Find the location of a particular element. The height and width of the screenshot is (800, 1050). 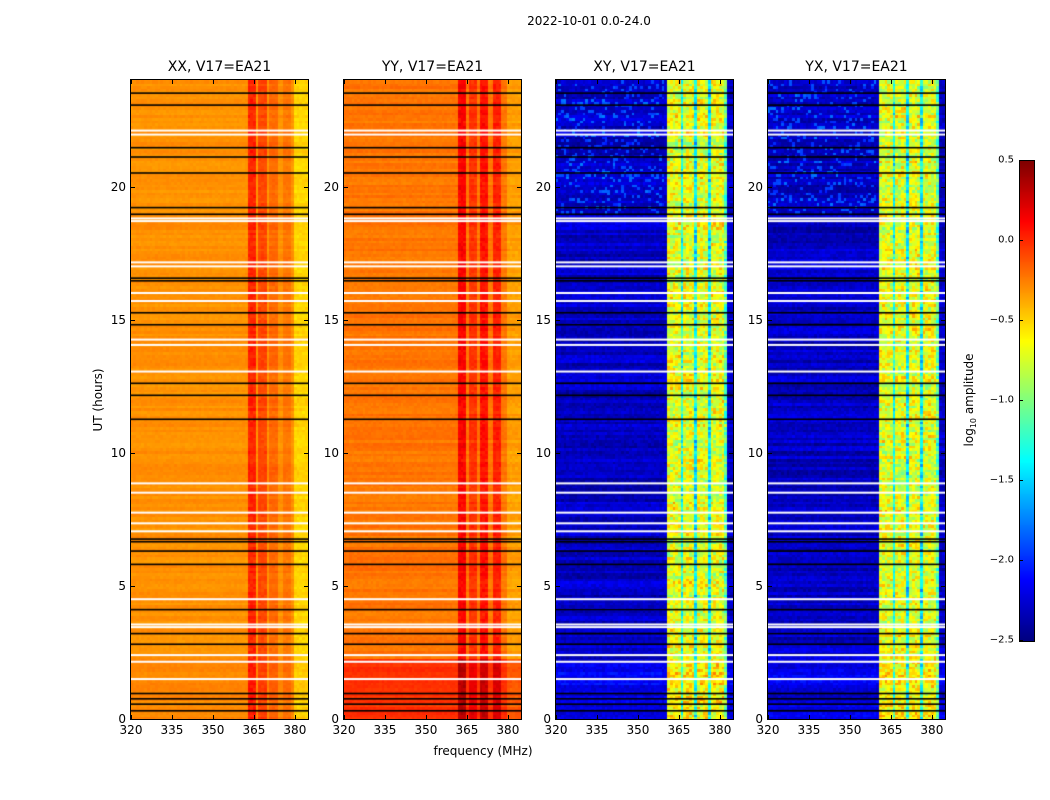

y-tick-label: 5 is located at coordinates (759, 585).